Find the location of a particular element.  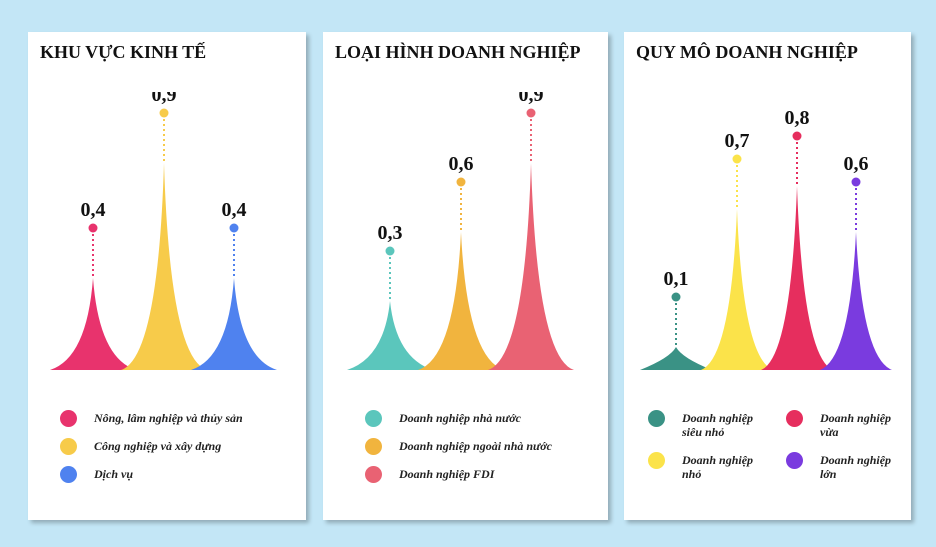

legend-label: Doanh nghiệp ngoài nhà nước is located at coordinates (476, 446).